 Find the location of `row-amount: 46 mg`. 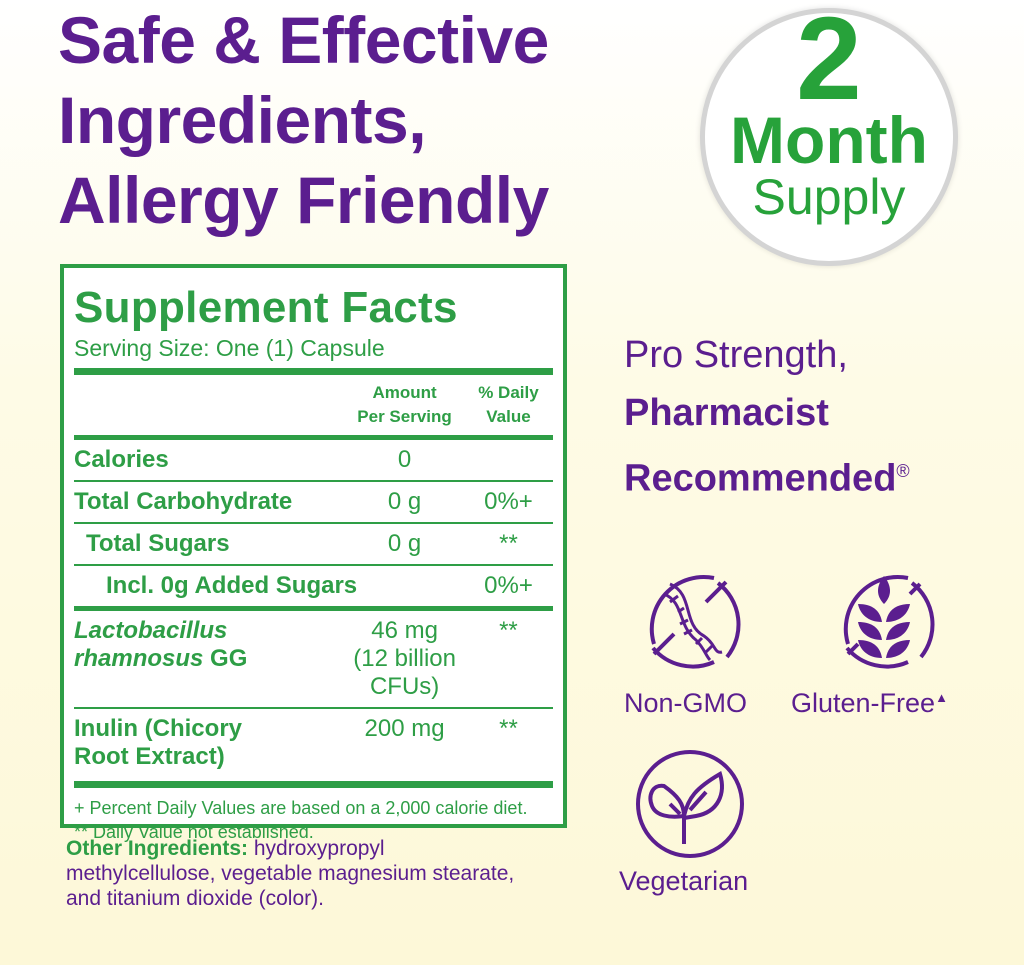

row-amount: 46 mg is located at coordinates (404, 630).